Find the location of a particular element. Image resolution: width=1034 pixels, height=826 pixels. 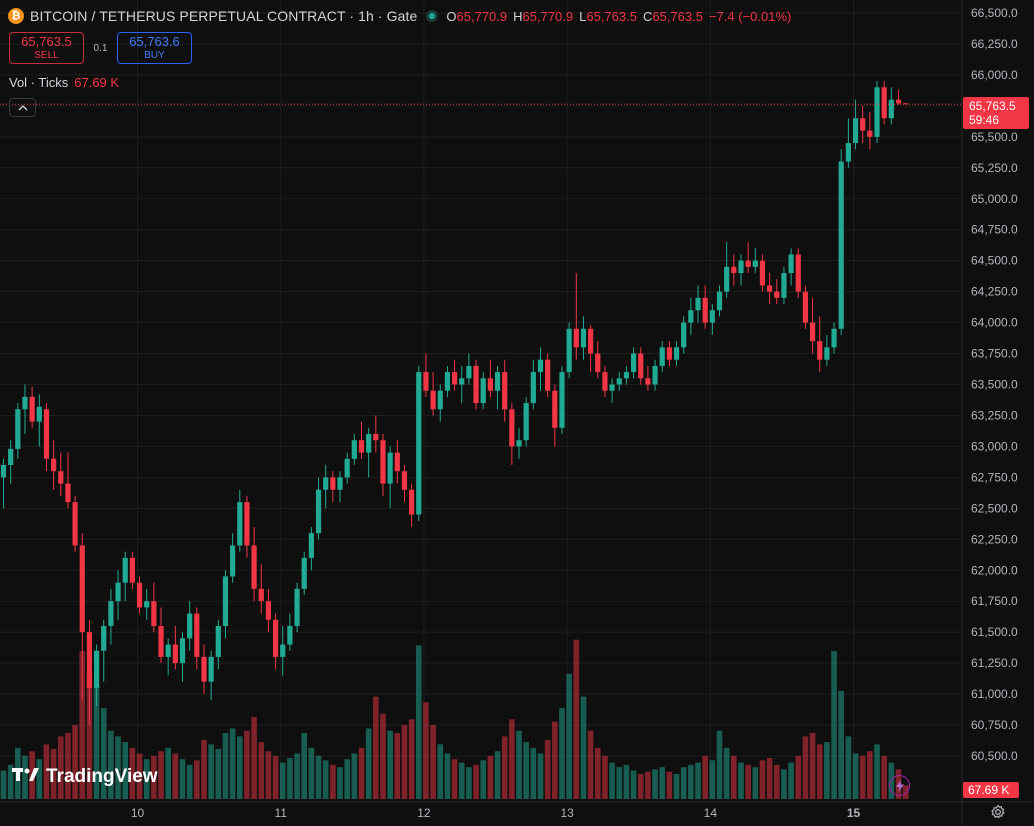

tradingview-logo: TradingView is located at coordinates (85, 776).